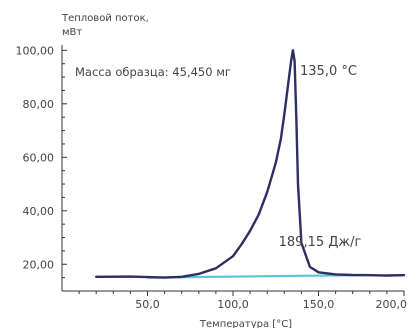 The image size is (409, 328). I want to click on x-tick-labels: 50,0 100,0 150,0 200,0, so click(271, 304).